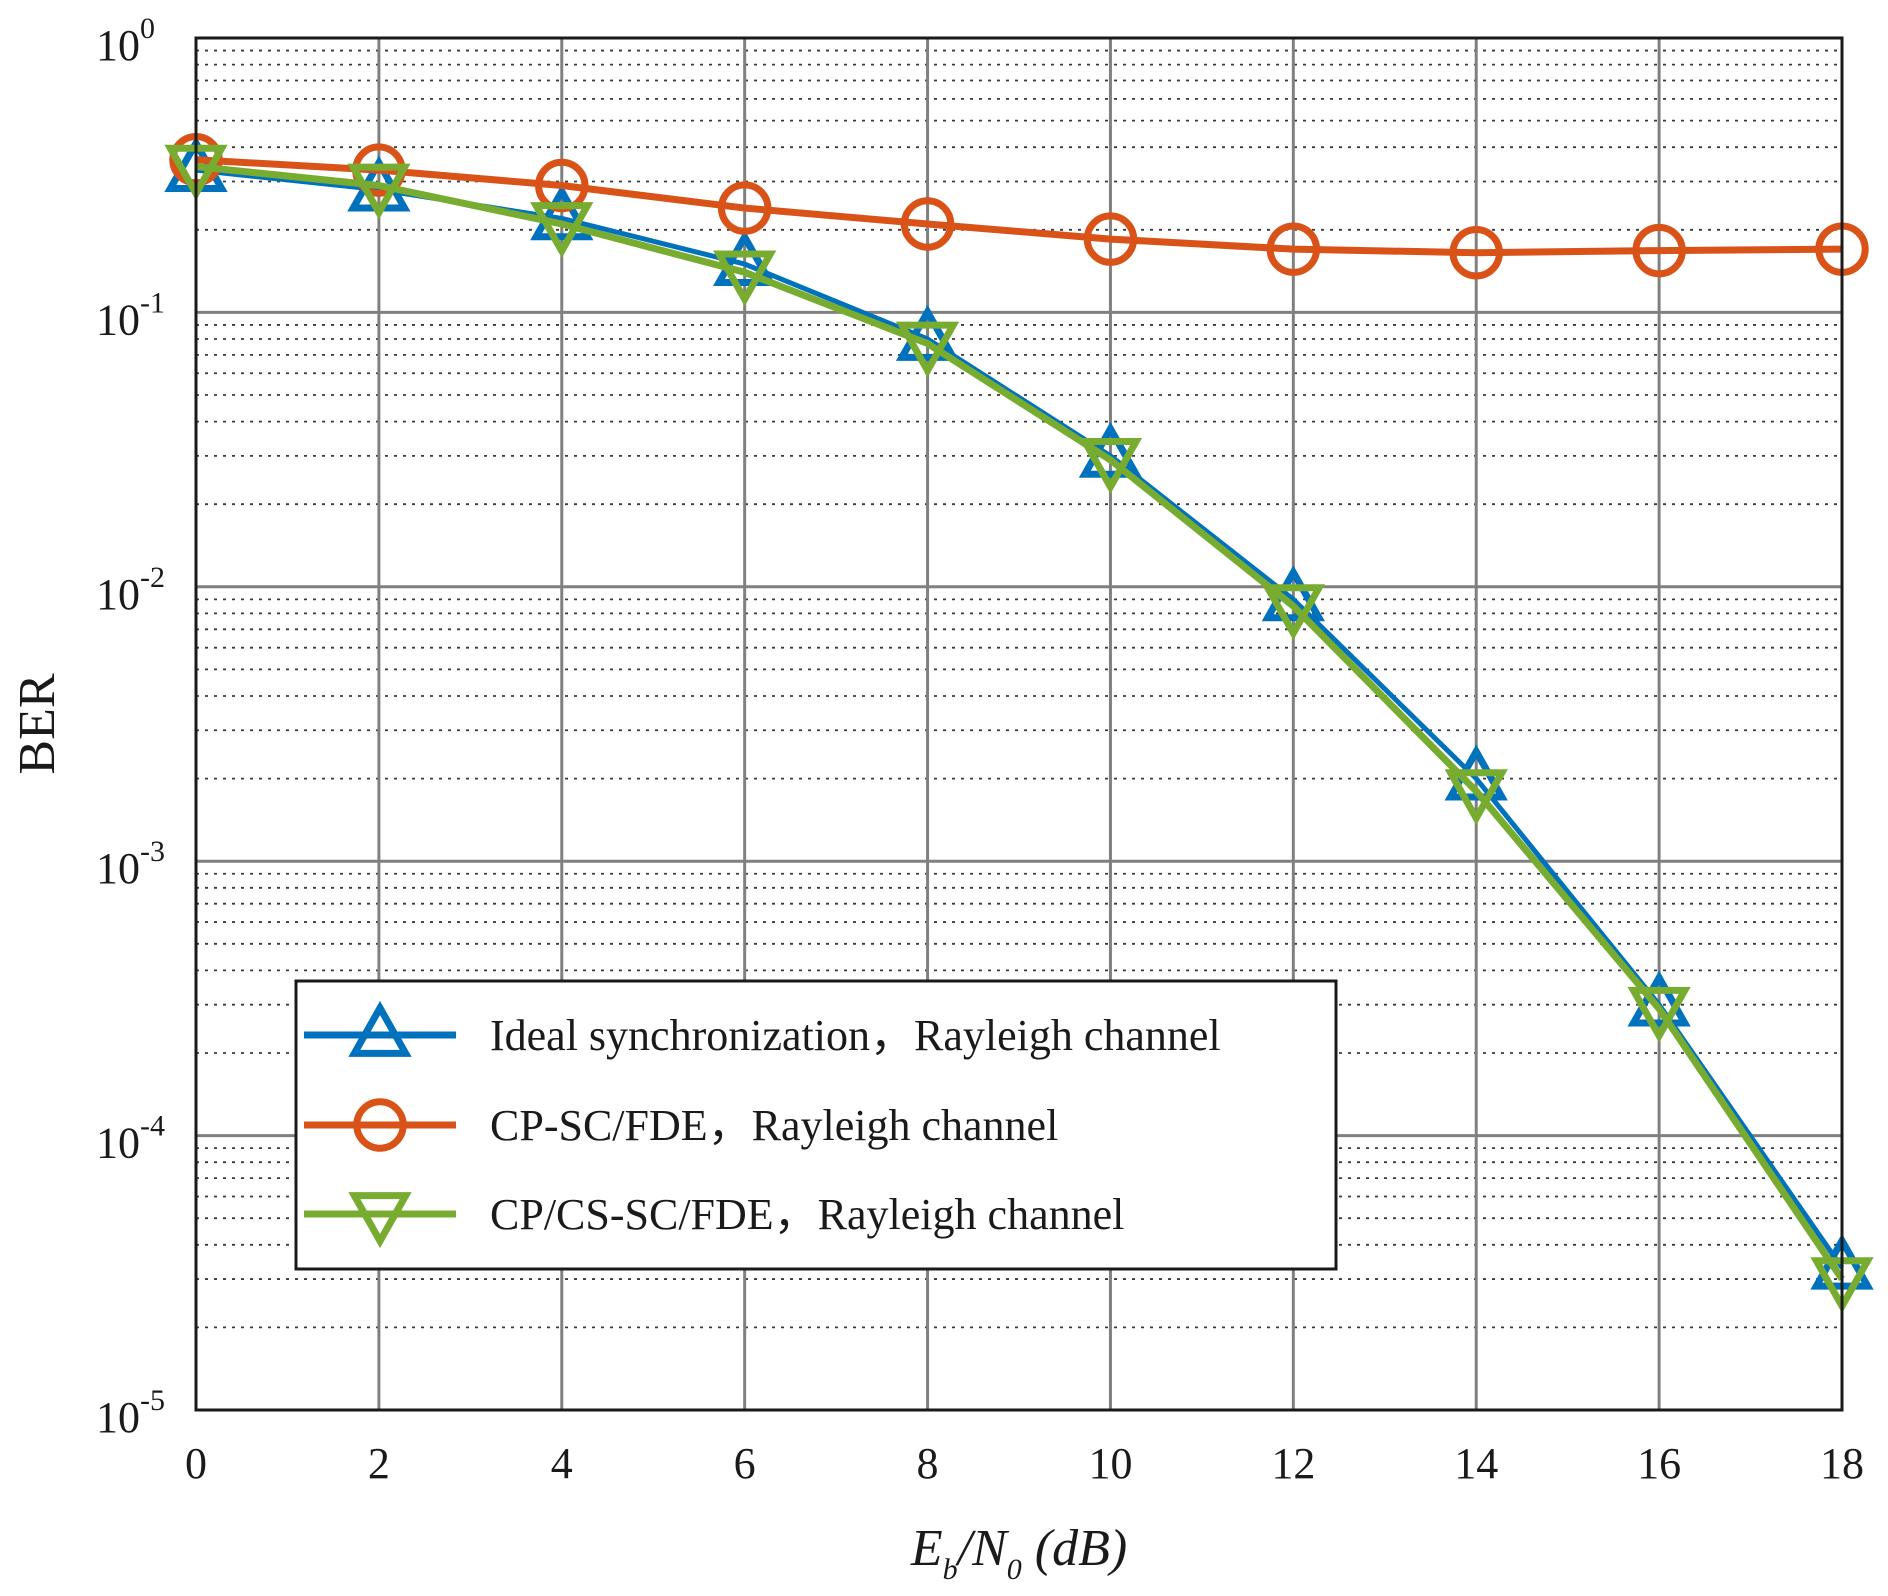  I want to click on legend-box, so click(816, 1125).